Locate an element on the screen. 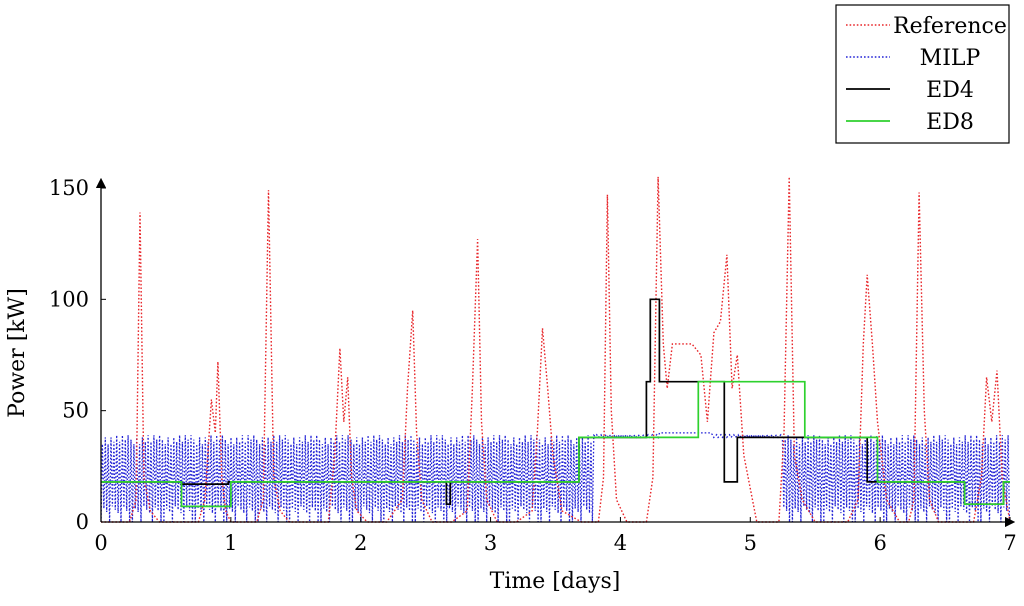  legend-label-reference: Reference is located at coordinates (950, 26).